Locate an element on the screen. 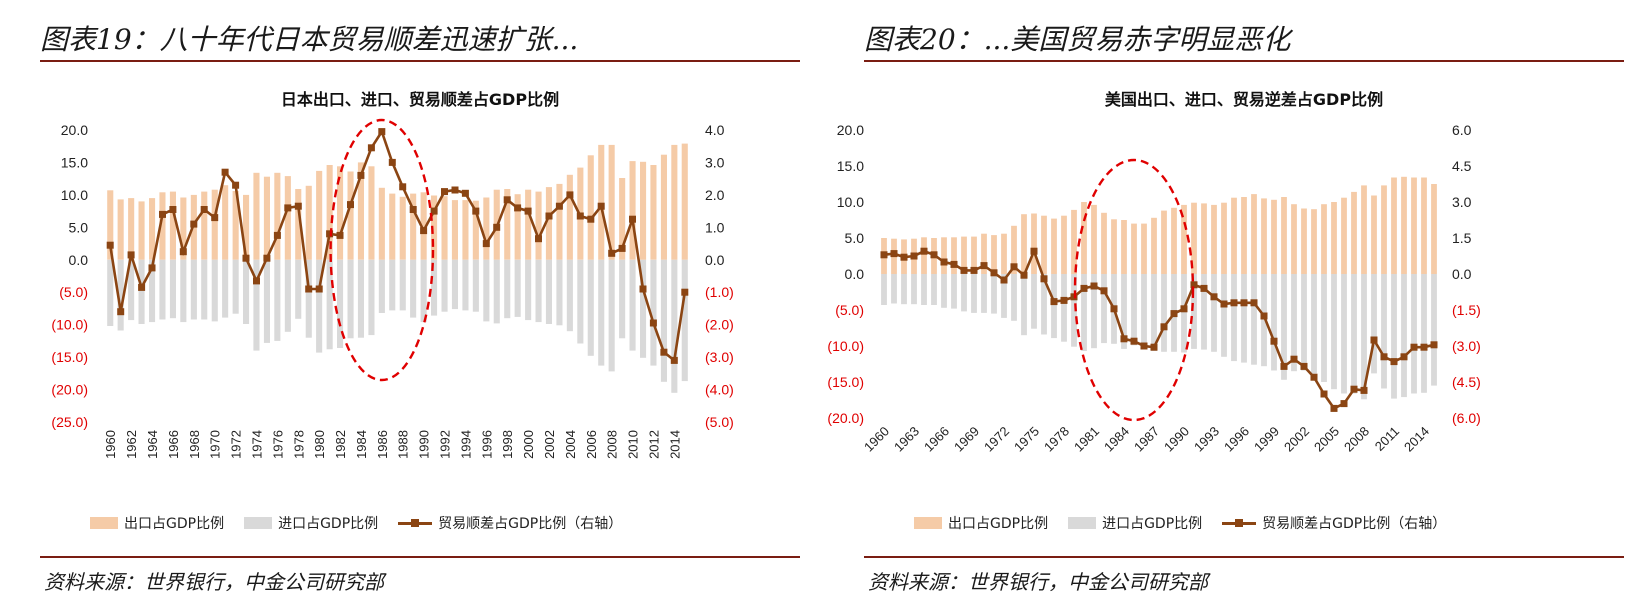  right-axis-tick-label: (4.0) is located at coordinates (719, 390).